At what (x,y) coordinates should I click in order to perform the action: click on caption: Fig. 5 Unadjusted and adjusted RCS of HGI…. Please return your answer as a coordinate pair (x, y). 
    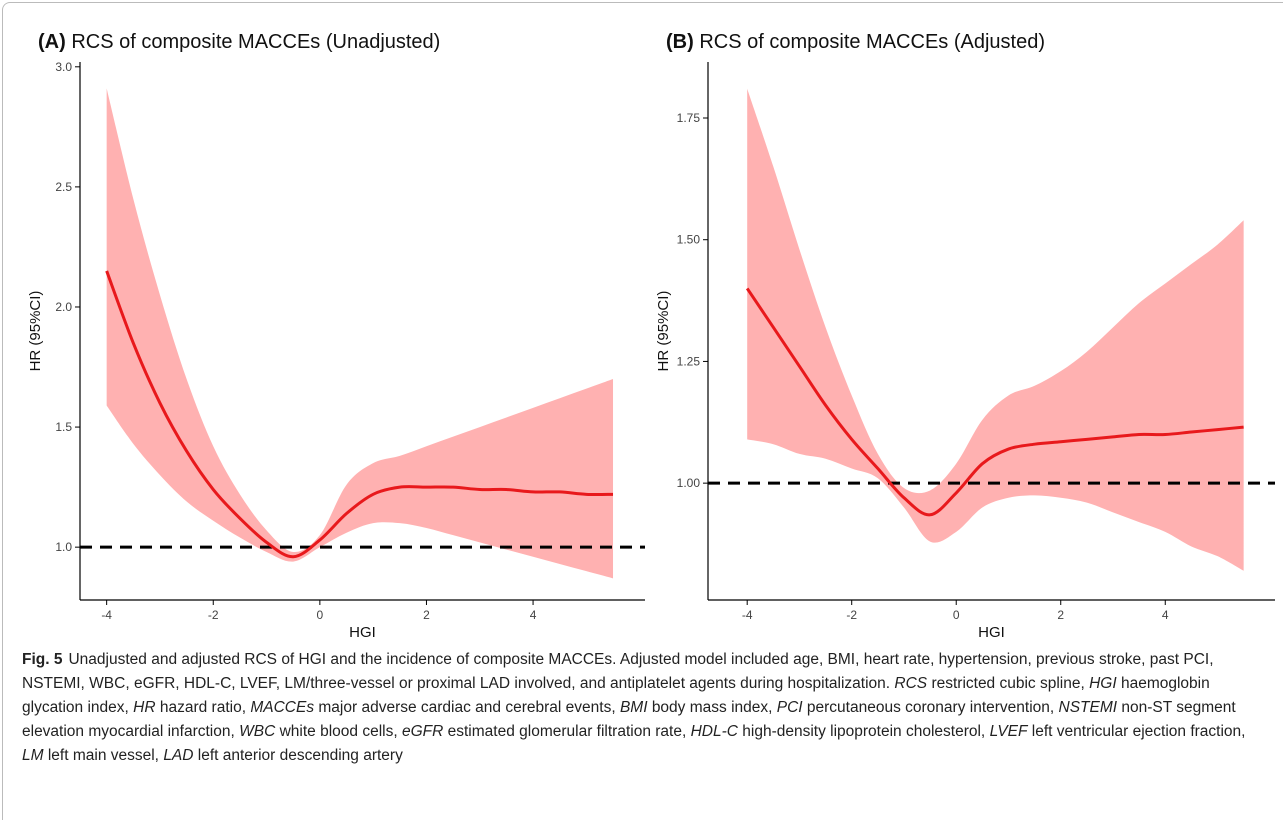
    Looking at the image, I should click on (644, 708).